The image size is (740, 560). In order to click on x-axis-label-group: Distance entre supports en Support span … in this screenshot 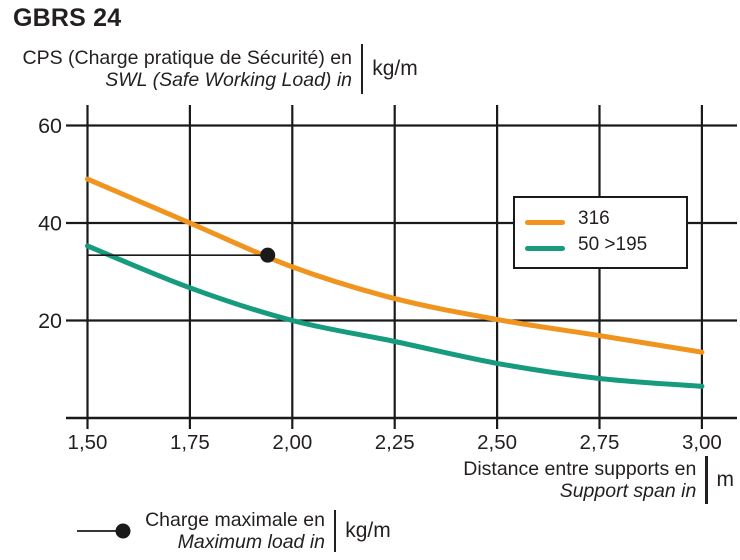, I will do `click(598, 480)`.